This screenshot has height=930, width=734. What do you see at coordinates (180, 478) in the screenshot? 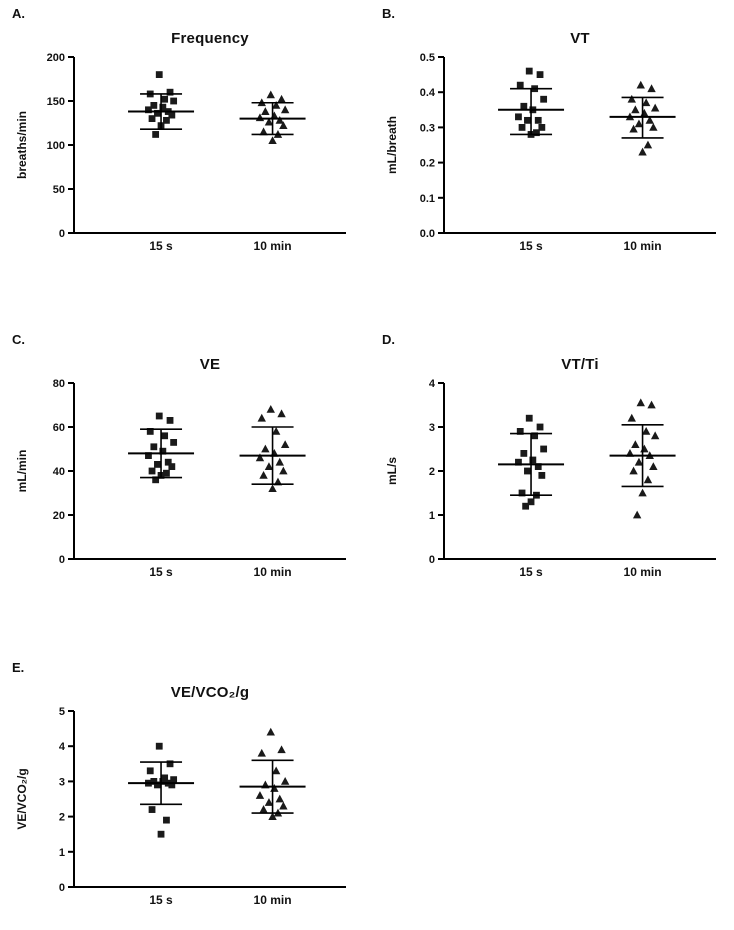
I see `scatter-plot-ve: 0 20 40 60 80 mL/min 15 s 10 min` at bounding box center [180, 478].